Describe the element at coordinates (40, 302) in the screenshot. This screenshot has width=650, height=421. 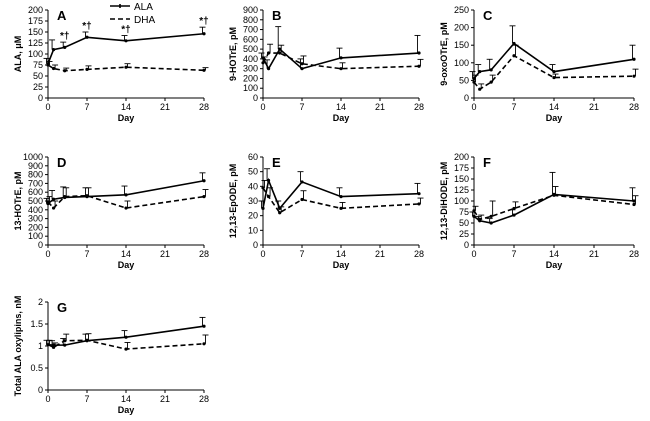
I see `panel-g-y-tick-label: 2` at that location.